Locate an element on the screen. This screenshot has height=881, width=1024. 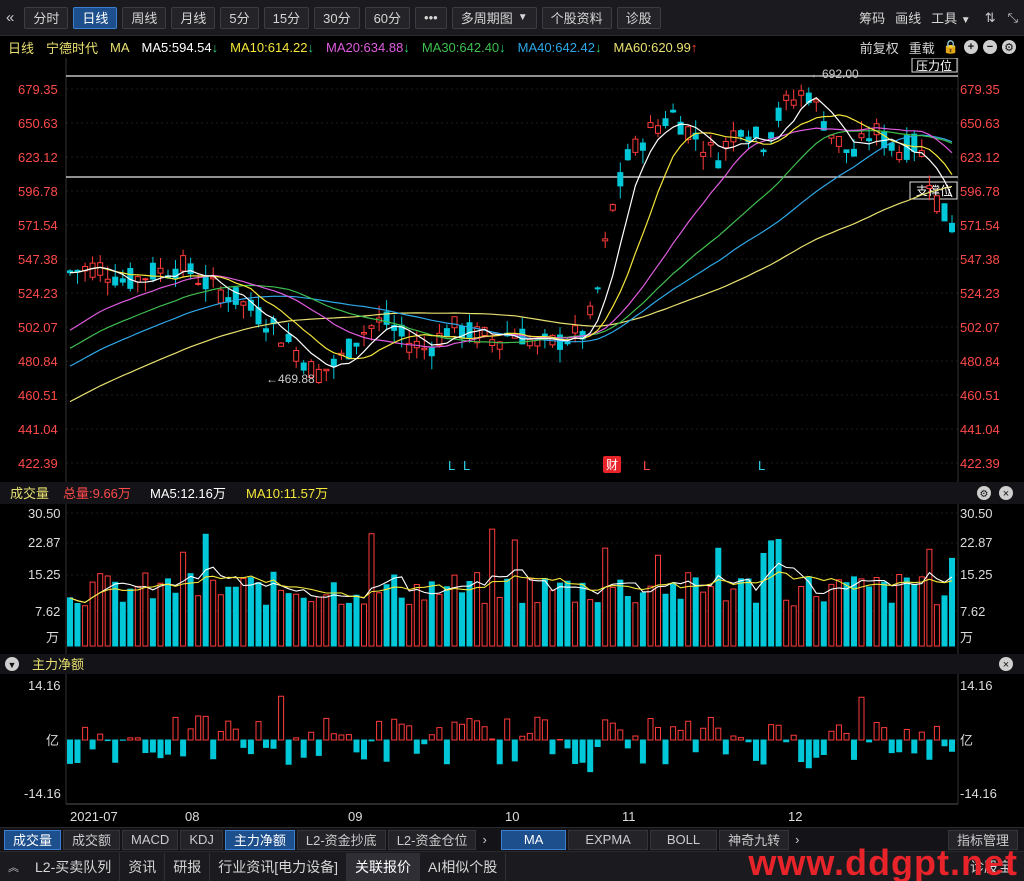
diagnose-button: 诊股 is located at coordinates (638, 17).